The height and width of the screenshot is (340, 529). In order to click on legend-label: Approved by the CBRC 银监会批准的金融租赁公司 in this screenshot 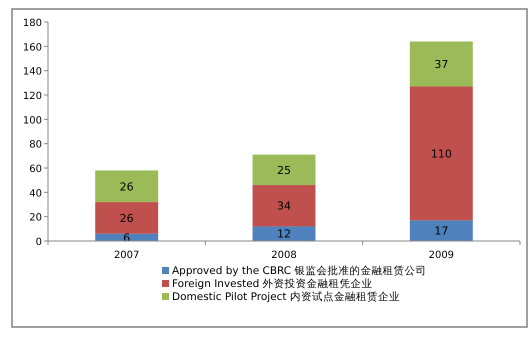, I will do `click(299, 270)`.